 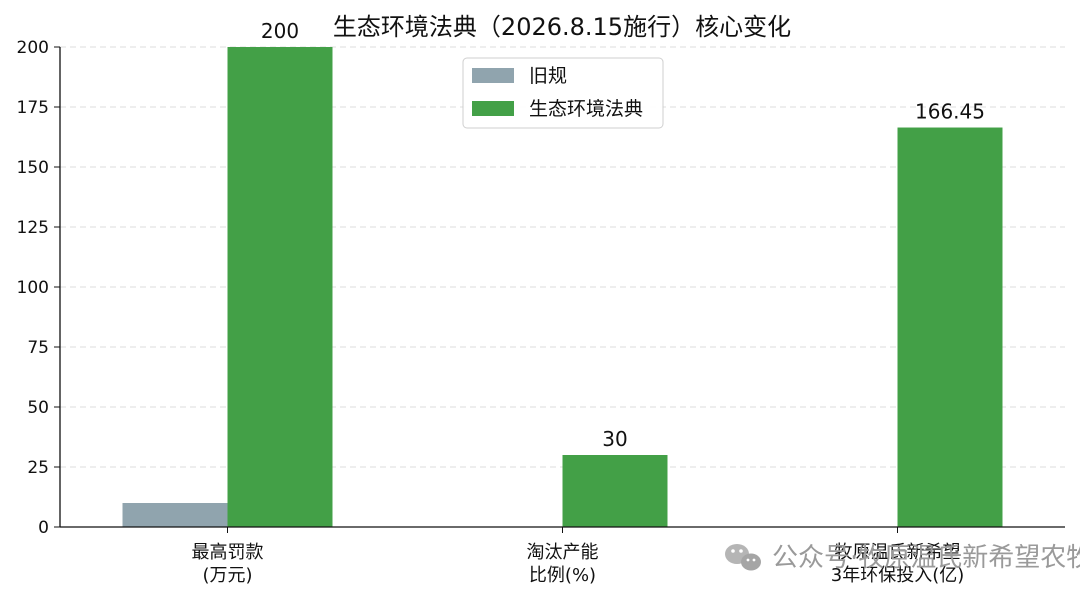 I want to click on y-tick-label: 150, so click(x=33, y=168).